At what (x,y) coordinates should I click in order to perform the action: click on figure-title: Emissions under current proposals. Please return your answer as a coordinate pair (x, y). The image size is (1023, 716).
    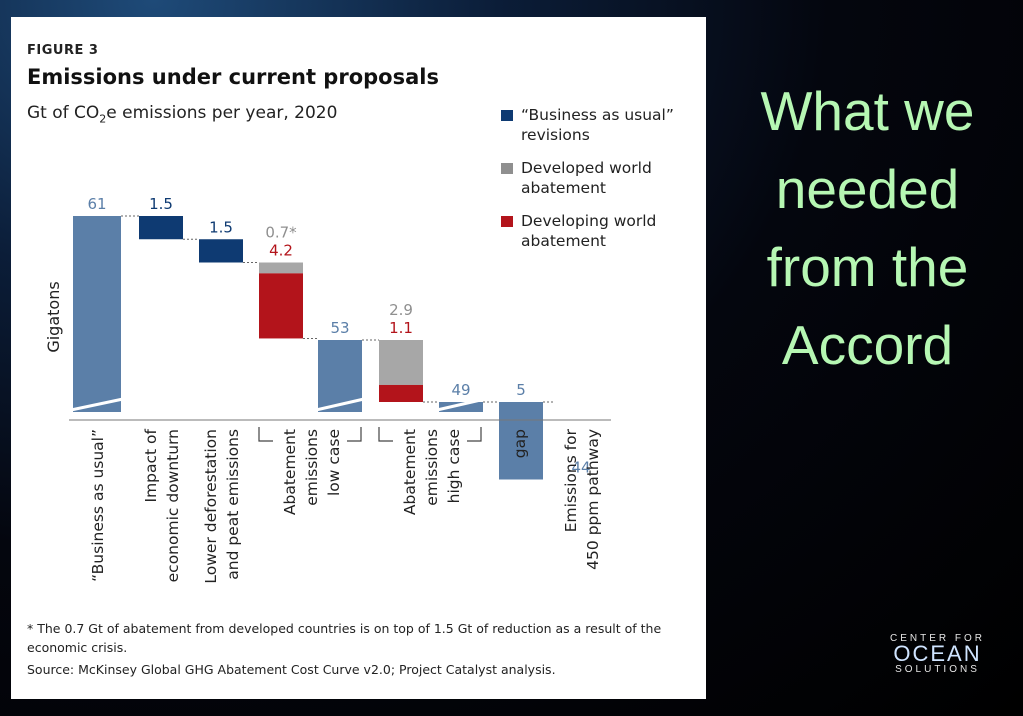
    Looking at the image, I should click on (233, 77).